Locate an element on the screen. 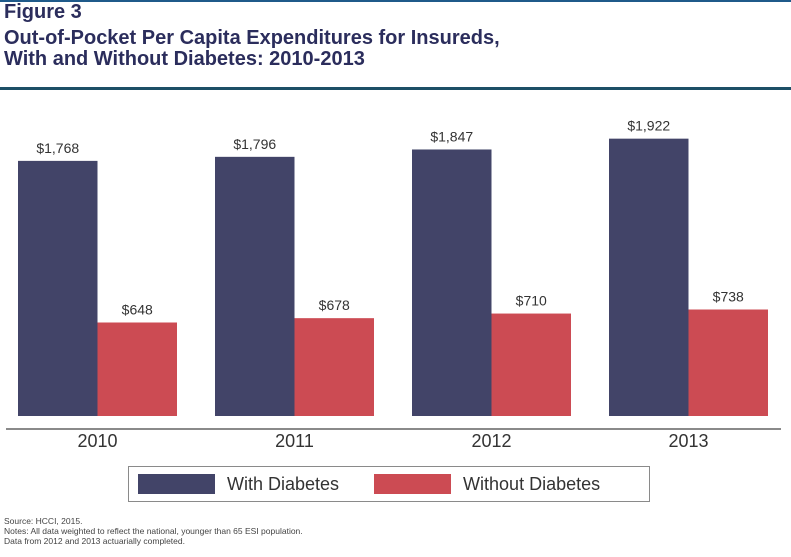 Image resolution: width=791 pixels, height=557 pixels. top-rule is located at coordinates (395, 1).